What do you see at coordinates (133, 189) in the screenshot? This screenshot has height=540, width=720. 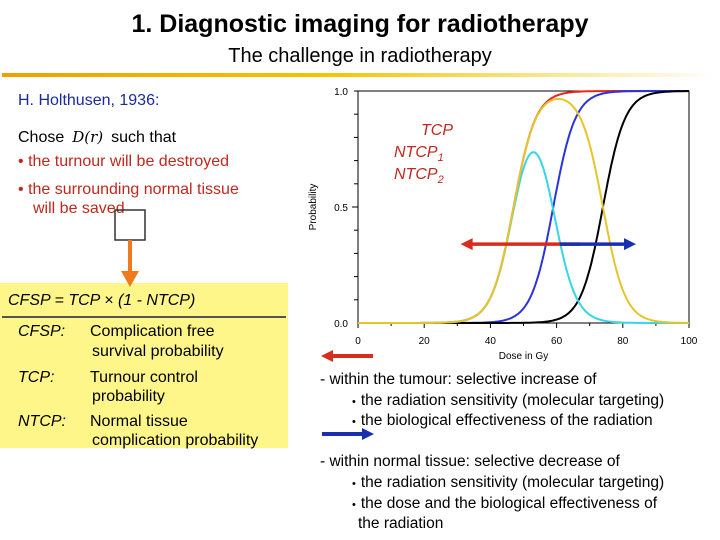 I see `bullet-text: the surrounding normal tissue` at bounding box center [133, 189].